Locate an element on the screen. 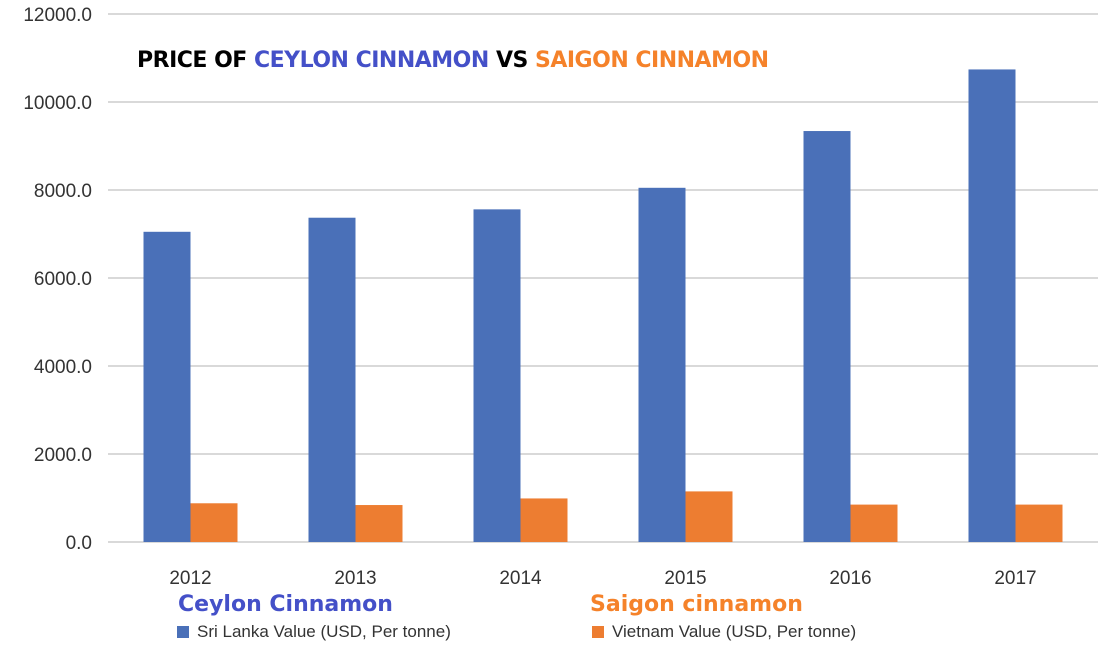 Image resolution: width=1100 pixels, height=648 pixels. bar-vietnam-2016 is located at coordinates (874, 523).